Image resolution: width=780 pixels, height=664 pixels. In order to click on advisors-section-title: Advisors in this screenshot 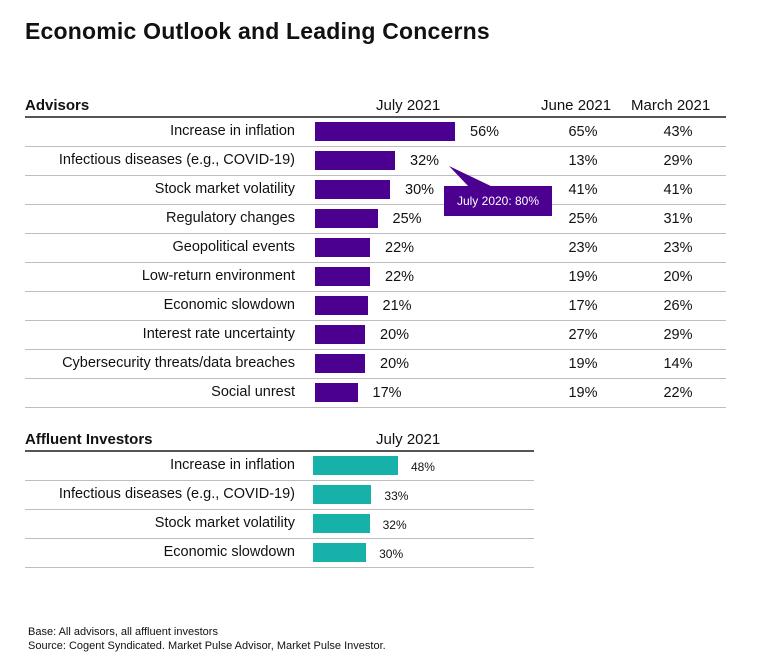, I will do `click(57, 105)`.